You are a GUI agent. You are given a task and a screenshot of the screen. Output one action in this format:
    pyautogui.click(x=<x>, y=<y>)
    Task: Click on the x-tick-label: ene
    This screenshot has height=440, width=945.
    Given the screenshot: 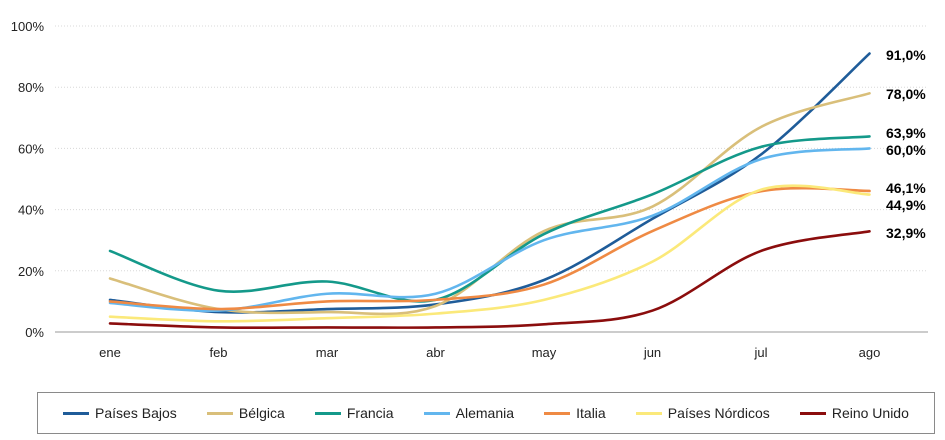 What is the action you would take?
    pyautogui.click(x=110, y=352)
    